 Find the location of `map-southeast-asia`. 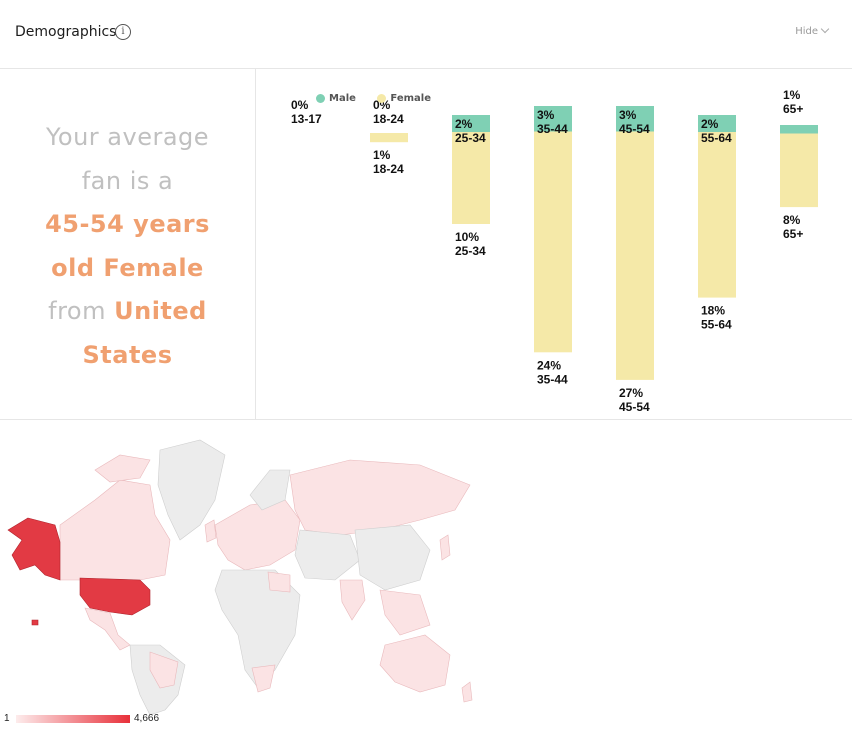

map-southeast-asia is located at coordinates (405, 612).